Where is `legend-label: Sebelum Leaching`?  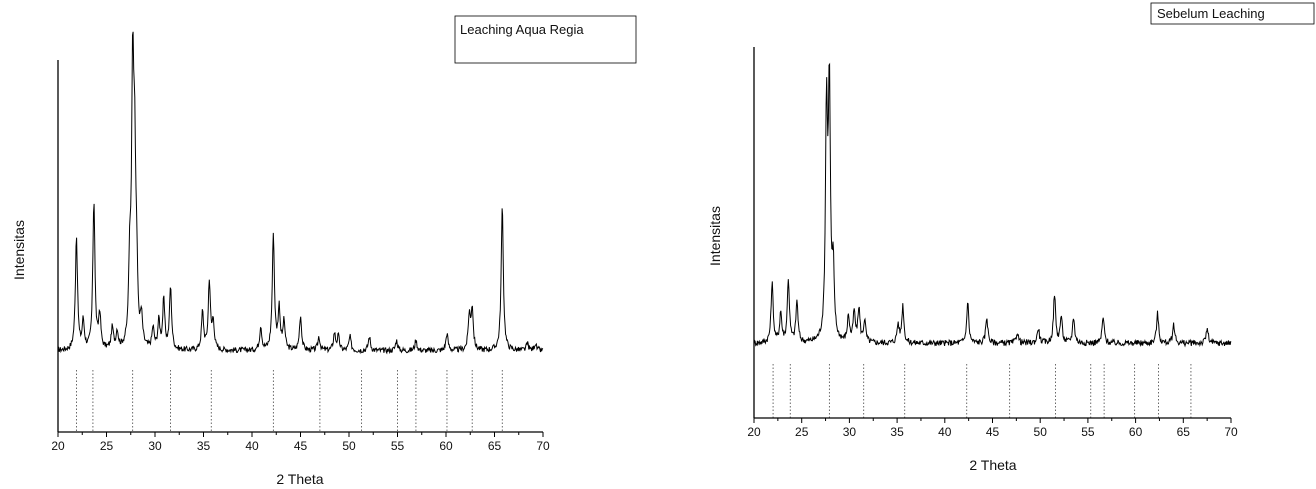 legend-label: Sebelum Leaching is located at coordinates (1211, 13).